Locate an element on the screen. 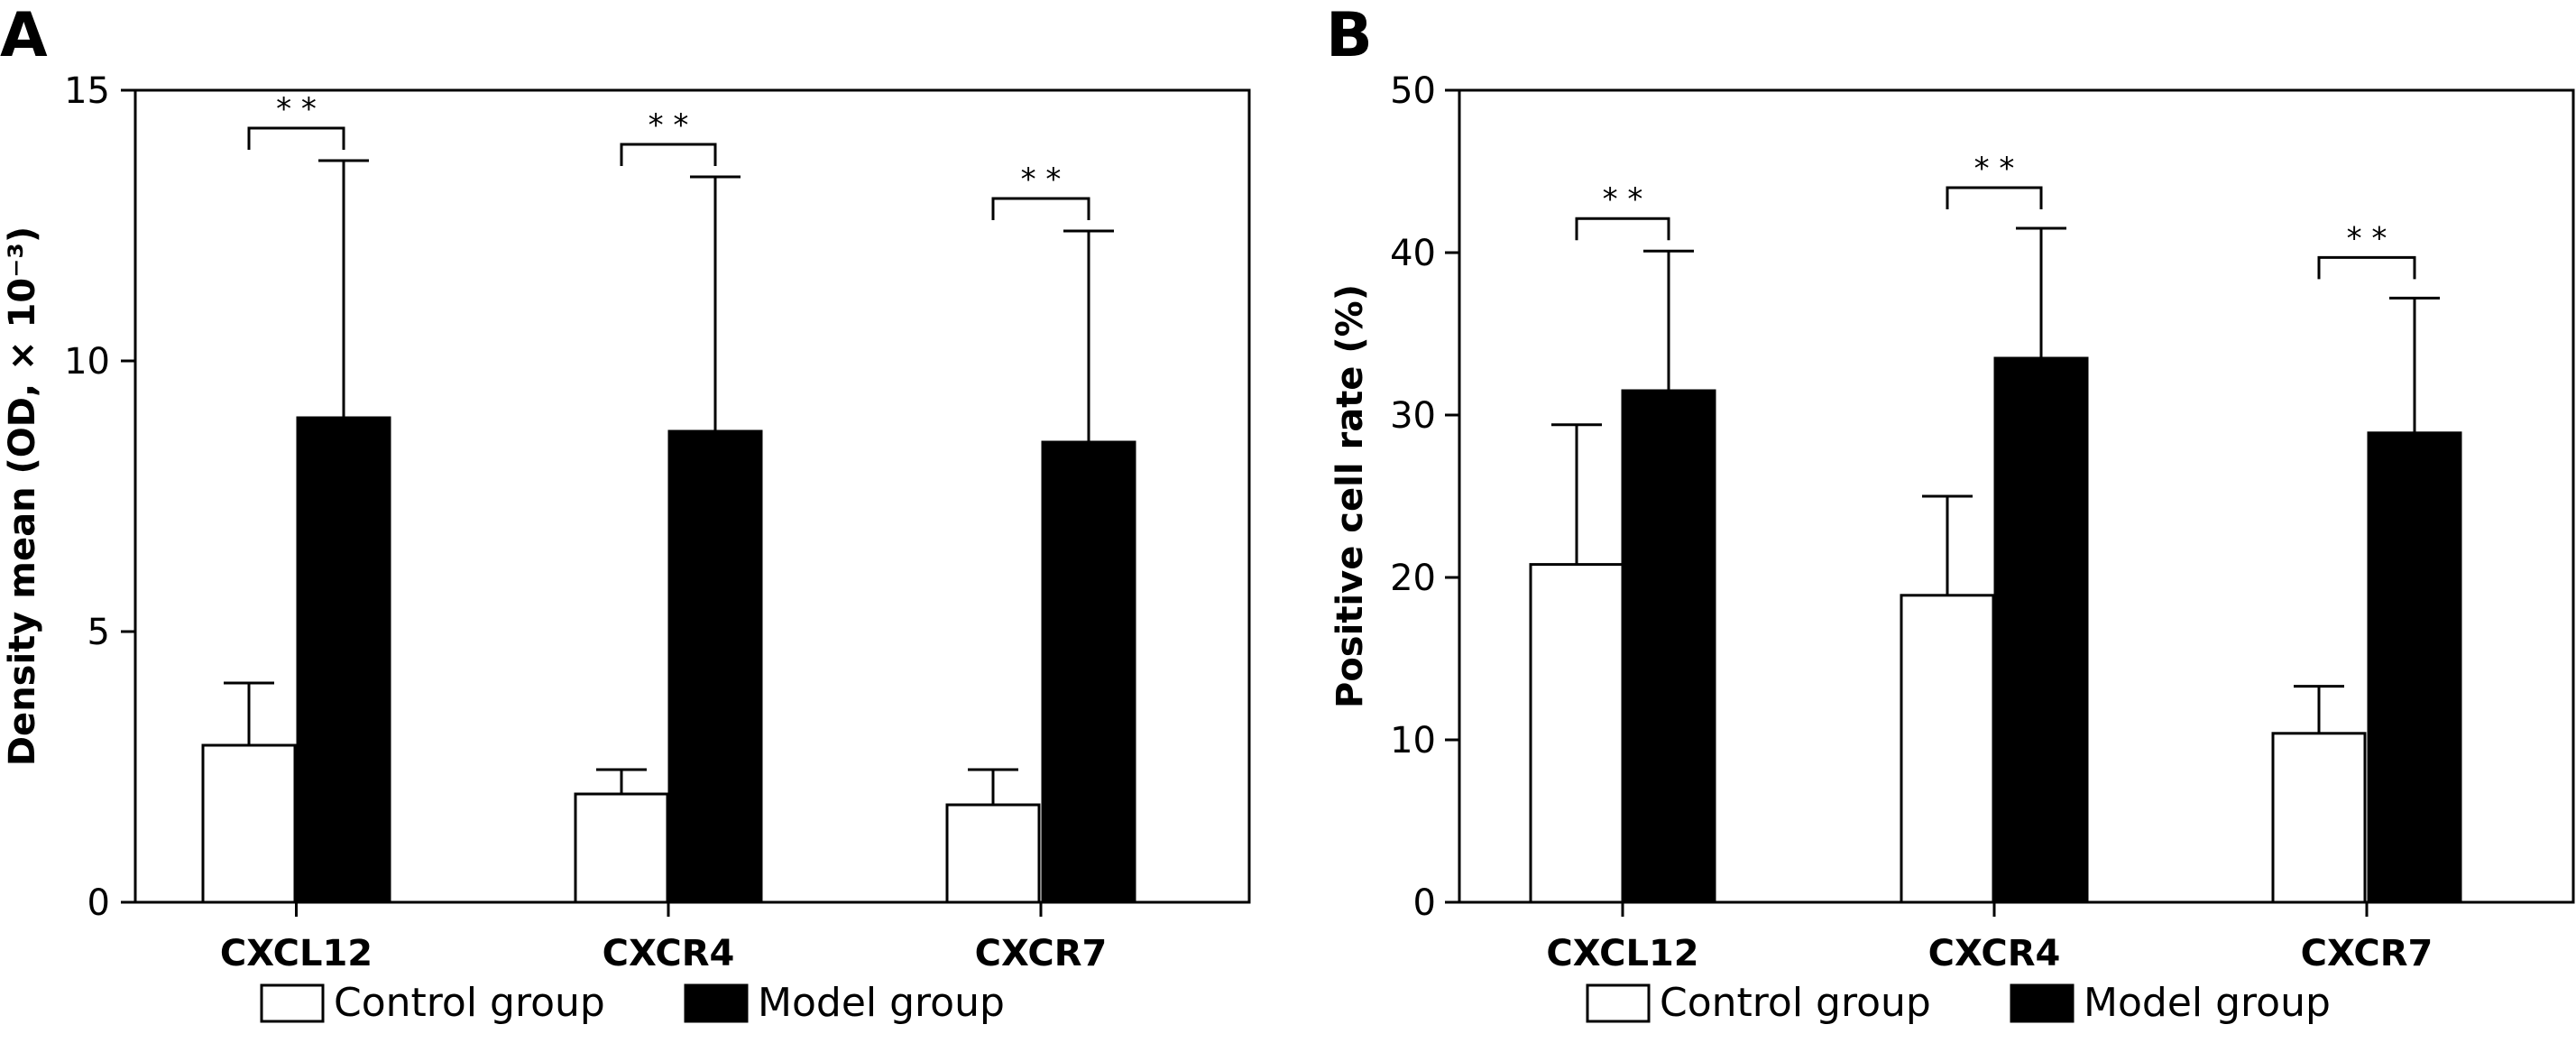  y-tick-label: 20 is located at coordinates (1413, 579).